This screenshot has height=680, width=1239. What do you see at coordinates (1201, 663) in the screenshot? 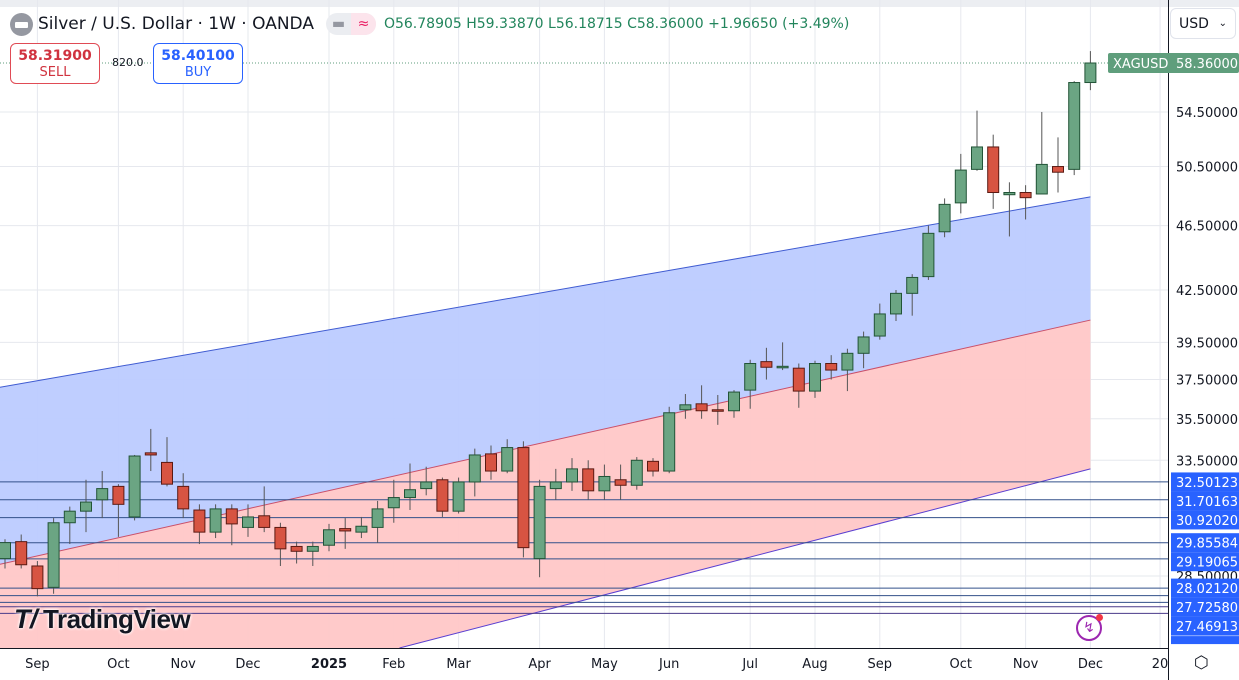
I see `gear-icon: ⬡` at bounding box center [1201, 663].